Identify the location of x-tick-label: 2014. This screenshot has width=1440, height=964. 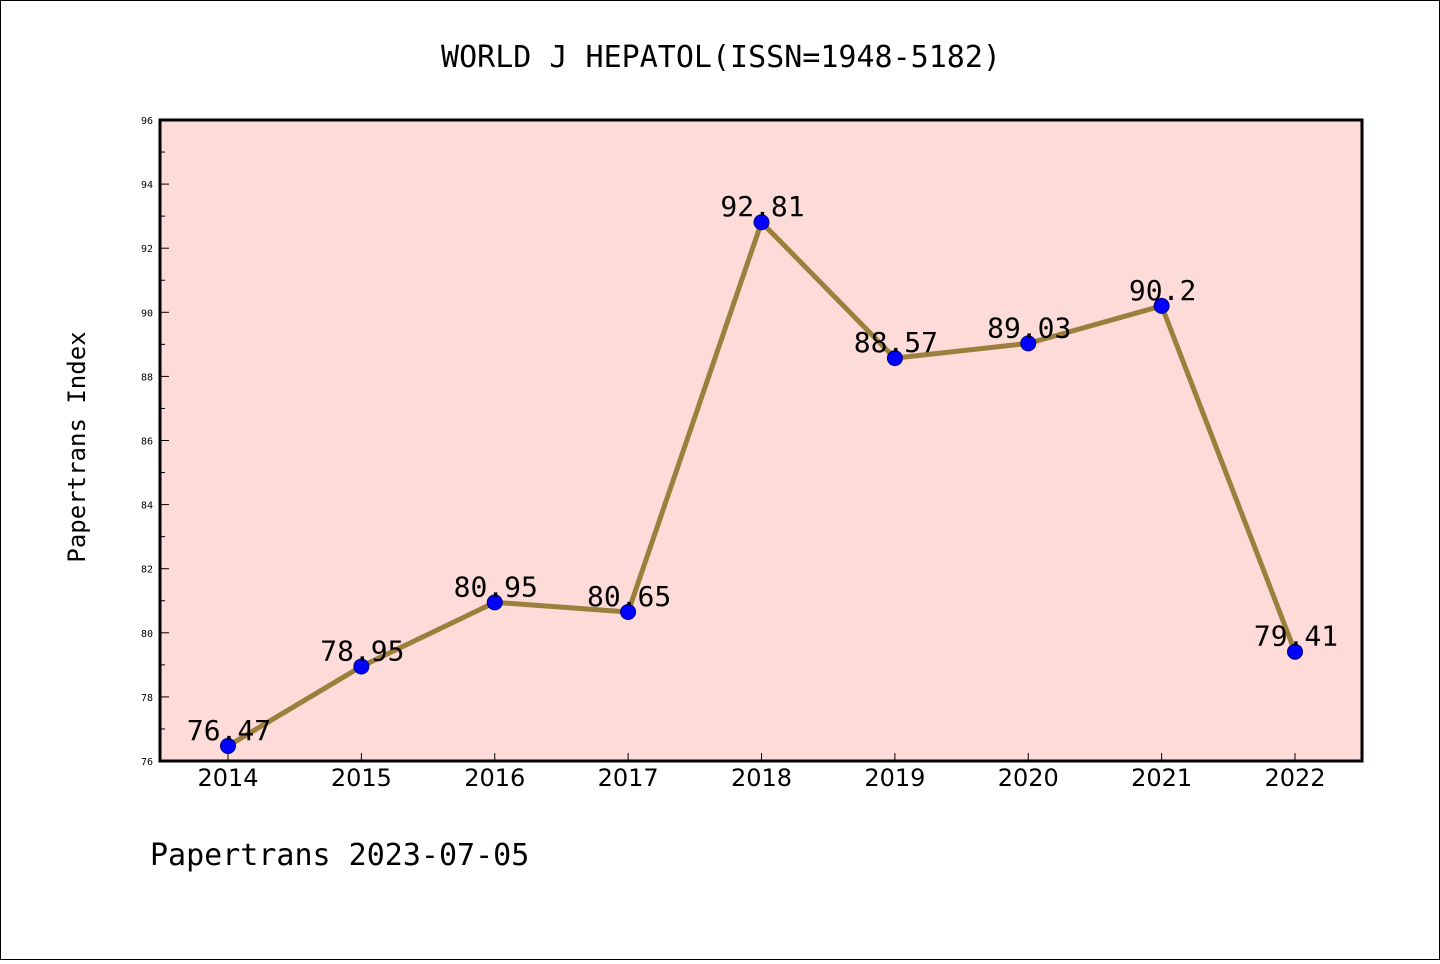
(227, 778).